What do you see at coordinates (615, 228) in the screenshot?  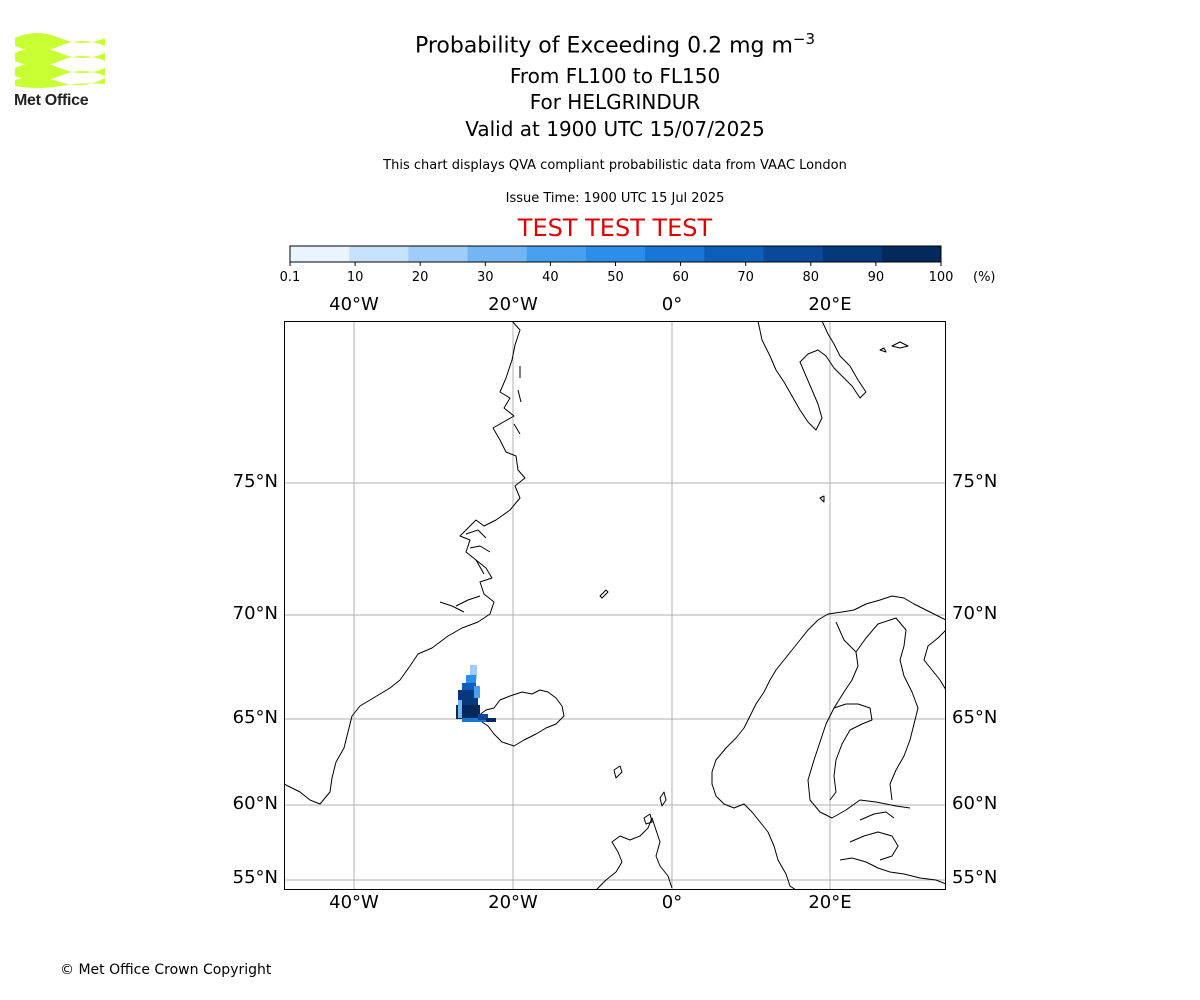 I see `test-banner: TEST TEST TEST` at bounding box center [615, 228].